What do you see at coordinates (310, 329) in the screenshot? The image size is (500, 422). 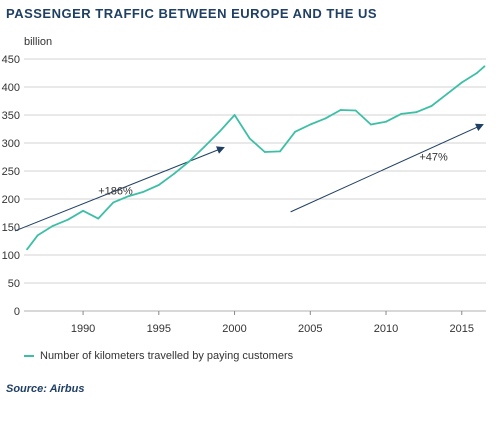 I see `x-tick-label: 2005` at bounding box center [310, 329].